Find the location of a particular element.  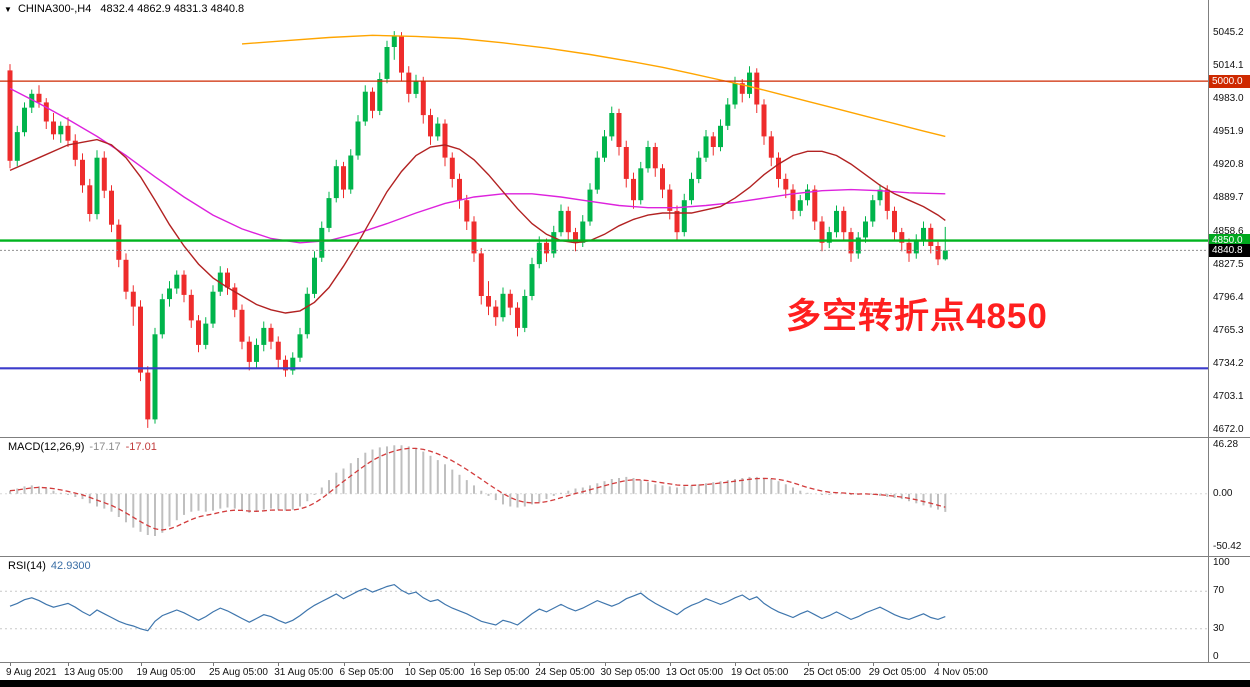

rsi-line is located at coordinates (477, 607).